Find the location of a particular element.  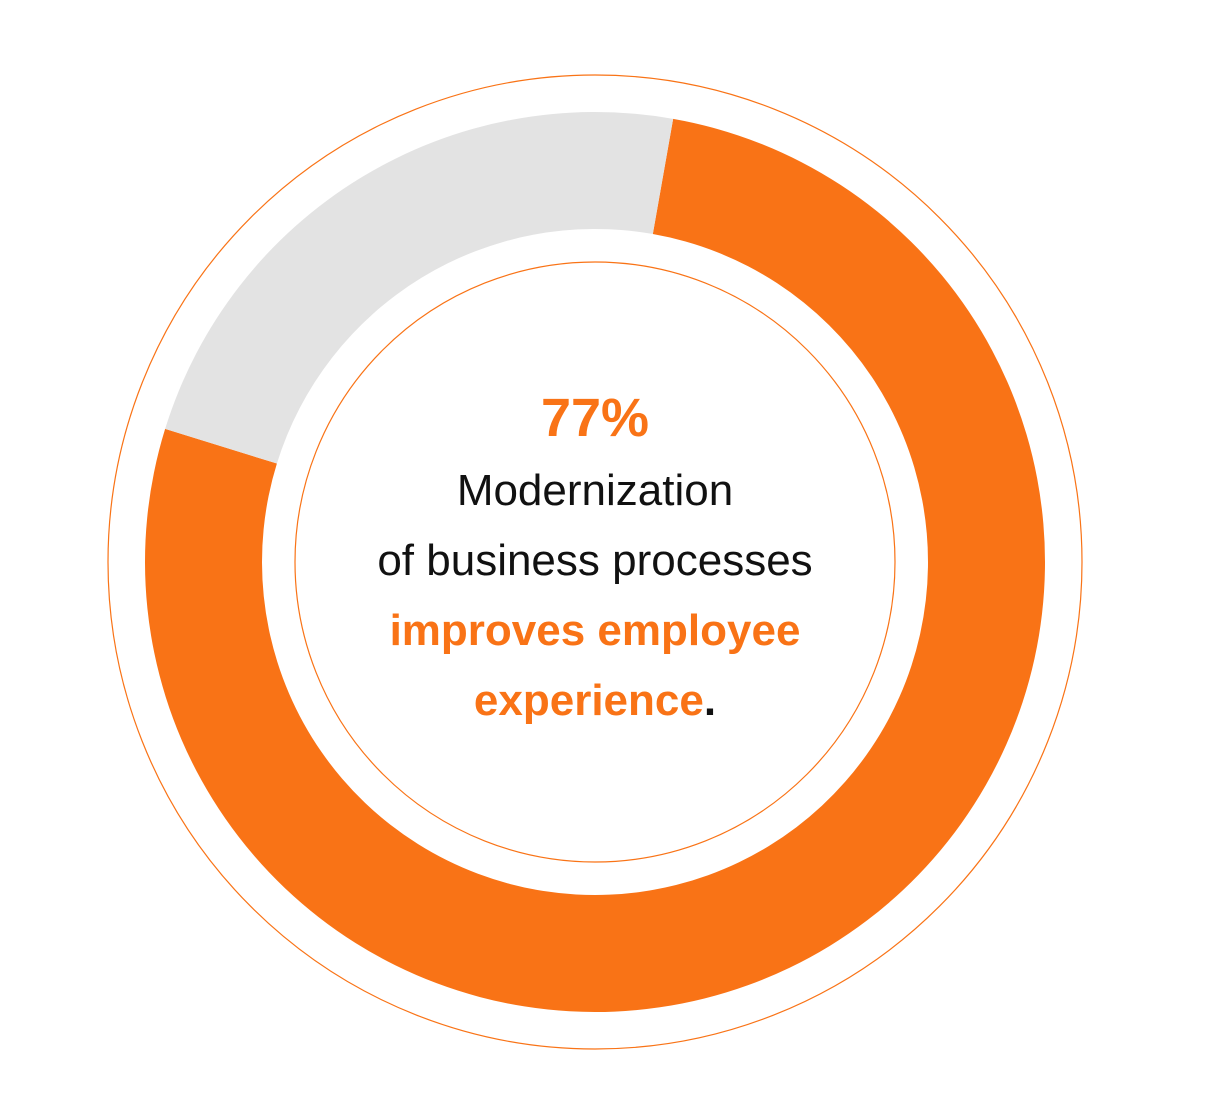

headline-line-1: Modernization is located at coordinates (595, 490).